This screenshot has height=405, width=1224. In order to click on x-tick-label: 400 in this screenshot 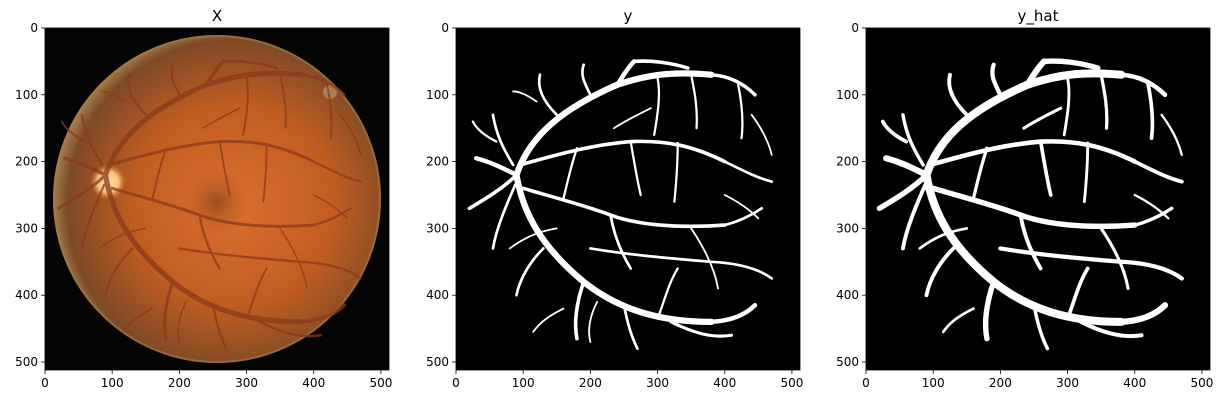, I will do `click(313, 383)`.